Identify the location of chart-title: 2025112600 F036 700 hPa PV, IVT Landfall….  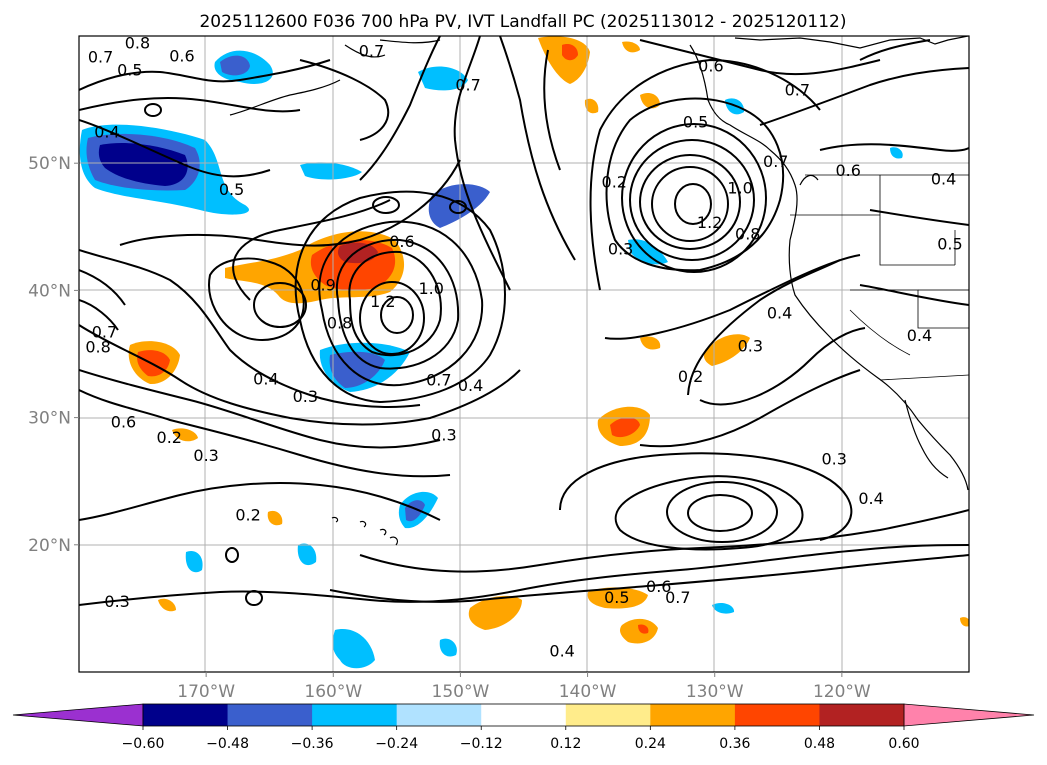
(522, 22).